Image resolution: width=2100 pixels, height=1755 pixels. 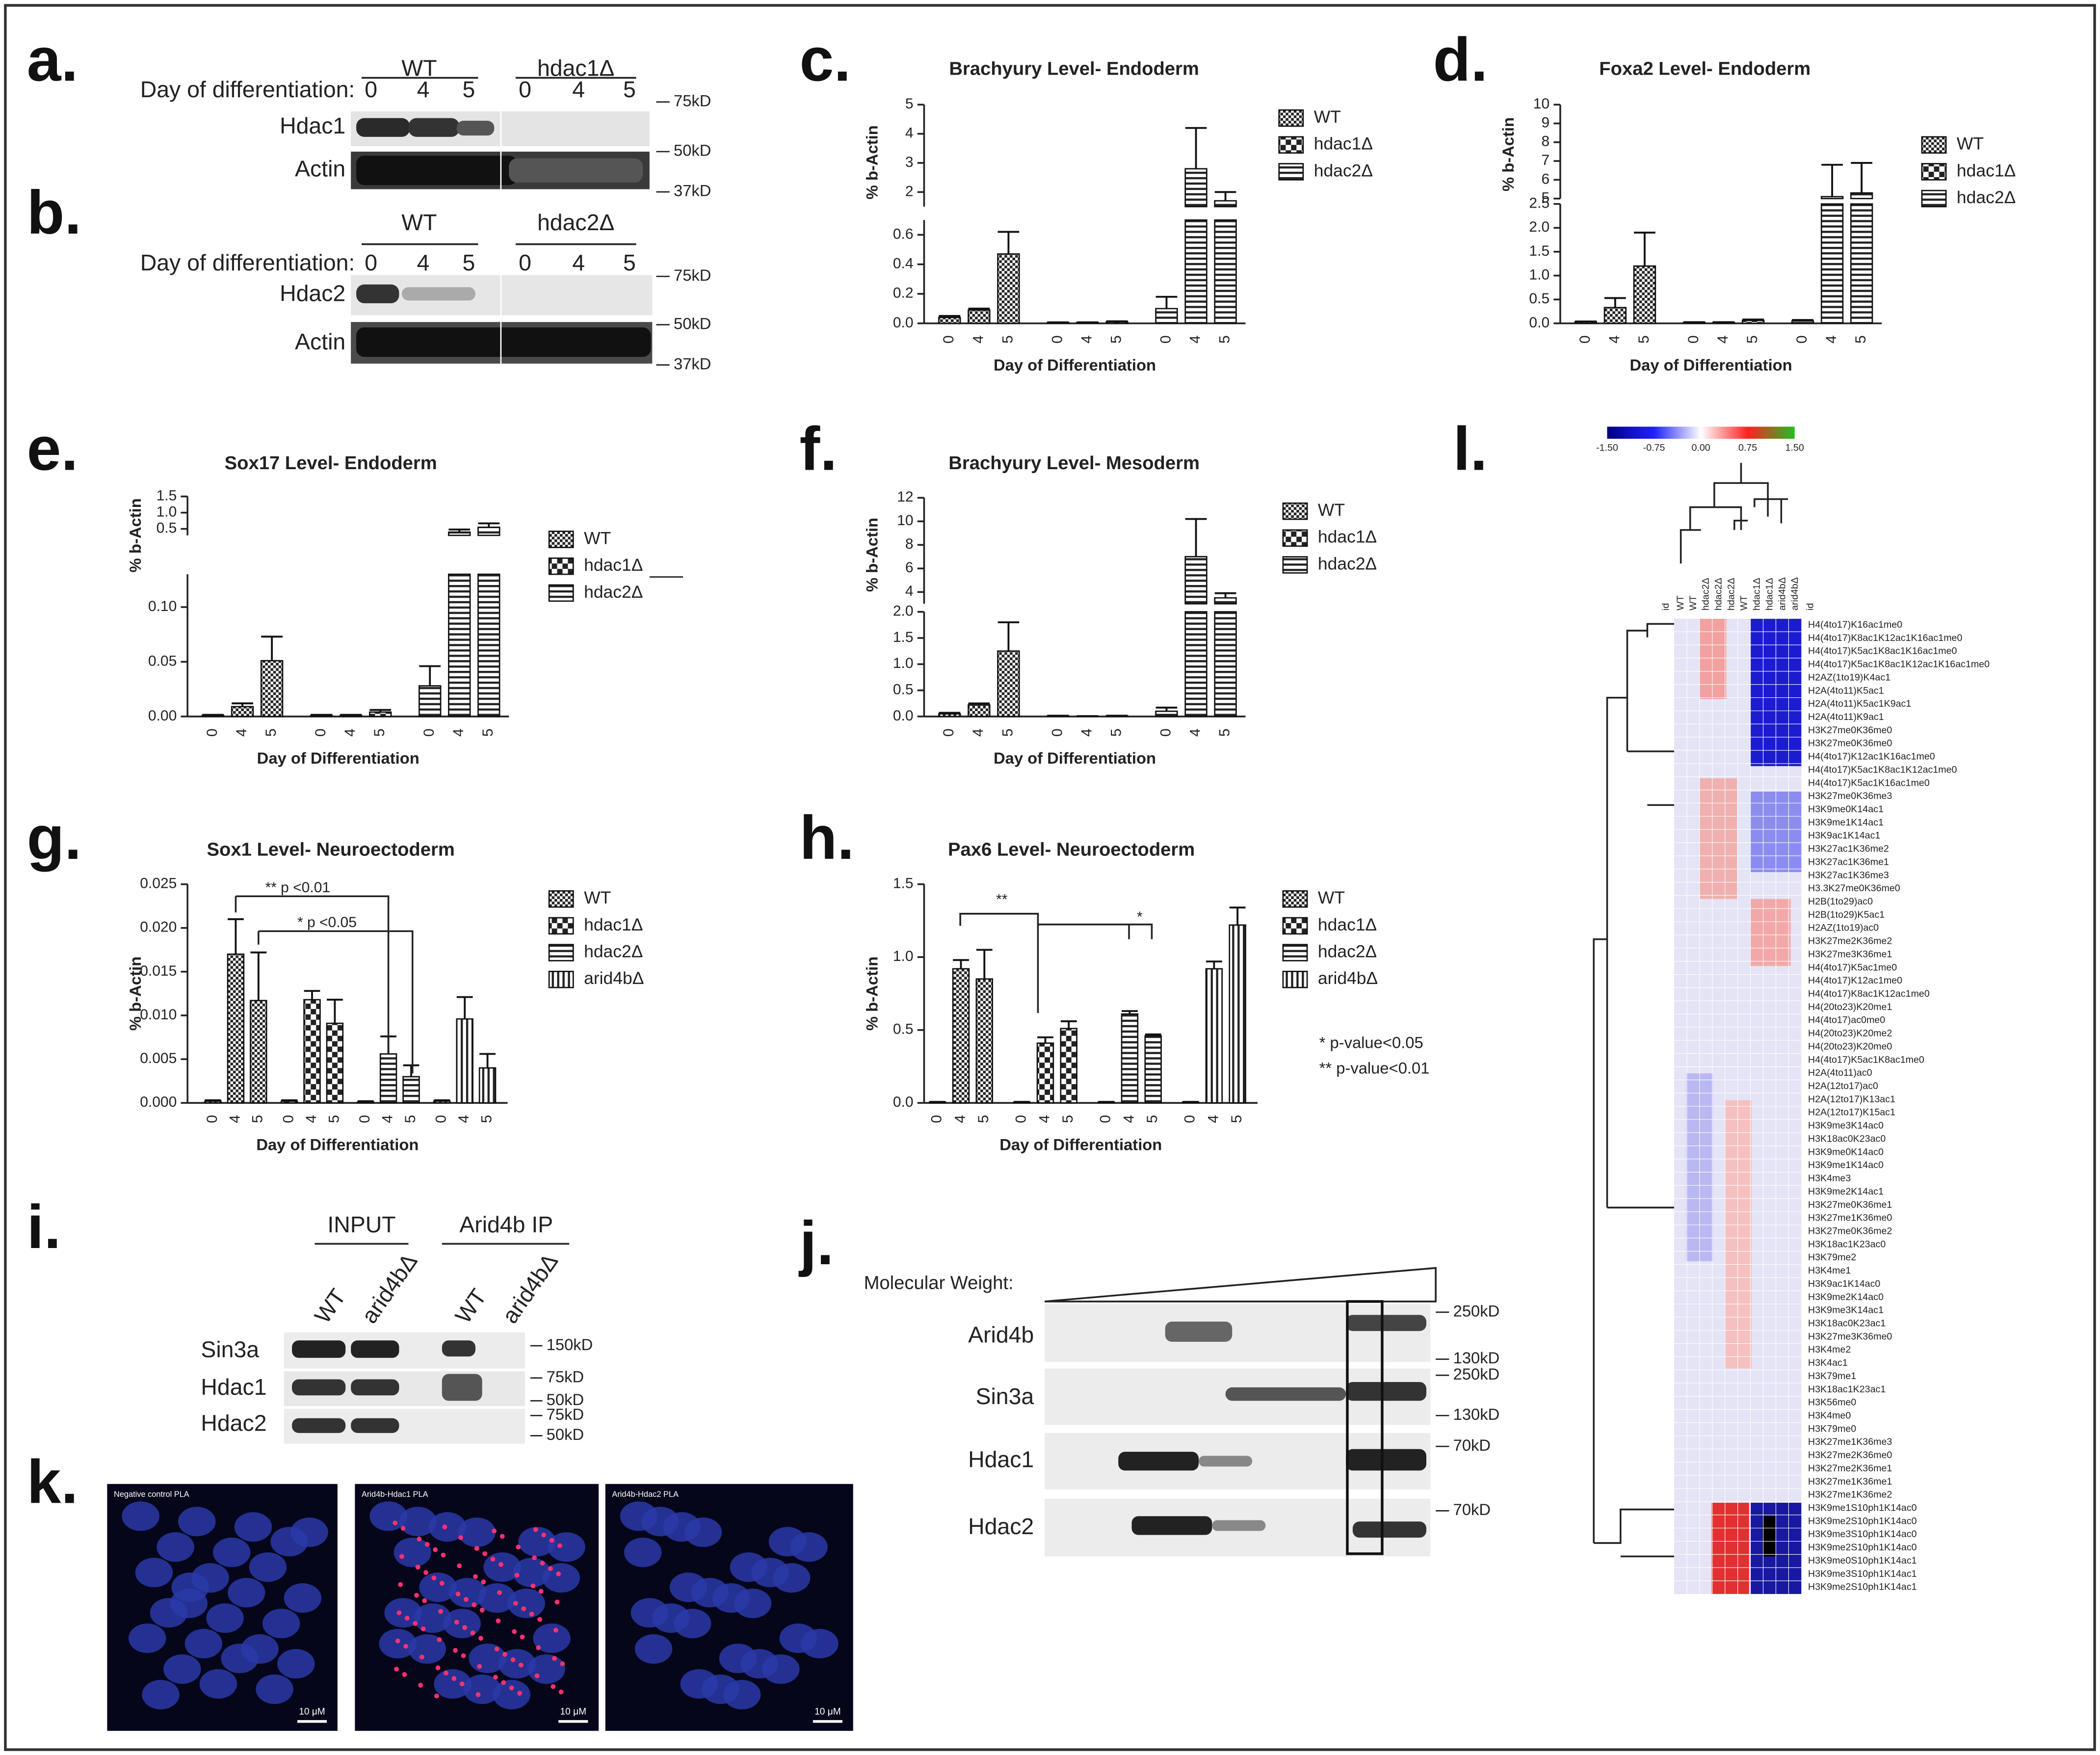 What do you see at coordinates (1829, 1270) in the screenshot?
I see `row-label: H3K4me1` at bounding box center [1829, 1270].